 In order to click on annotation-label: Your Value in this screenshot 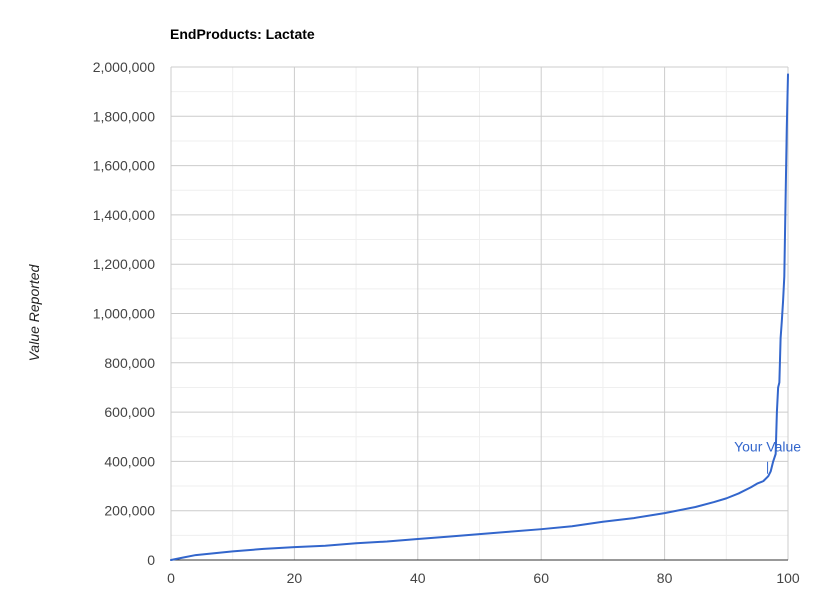, I will do `click(767, 447)`.